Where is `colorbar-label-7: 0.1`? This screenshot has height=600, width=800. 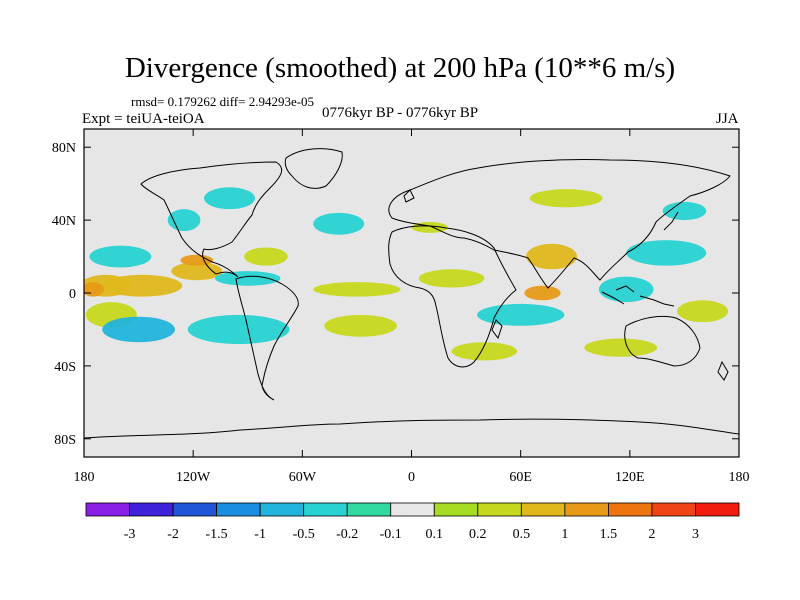
colorbar-label-7: 0.1 is located at coordinates (435, 534).